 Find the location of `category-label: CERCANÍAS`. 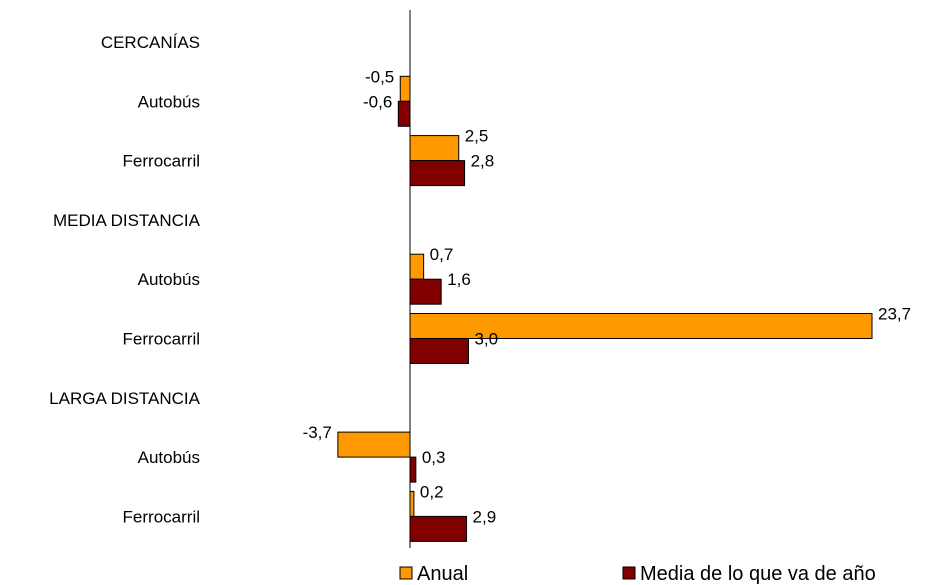

category-label: CERCANÍAS is located at coordinates (150, 42).